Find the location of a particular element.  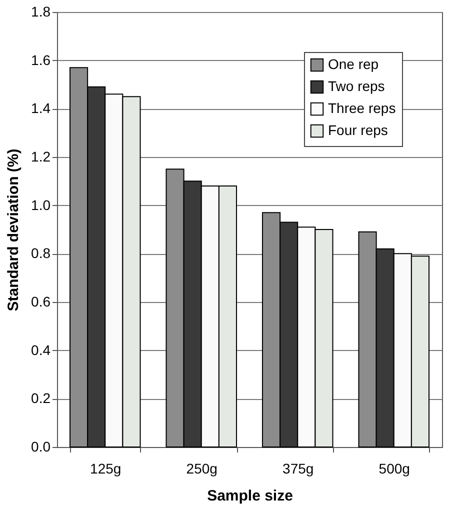

legend-label: Two reps is located at coordinates (356, 86).